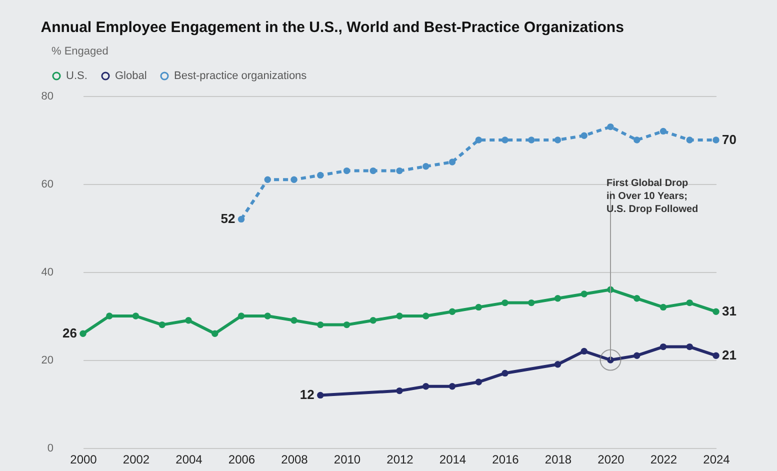  I want to click on chart-title: Annual Employee Engagement in the U.S., World and Best-Practice Organizations, so click(332, 27).